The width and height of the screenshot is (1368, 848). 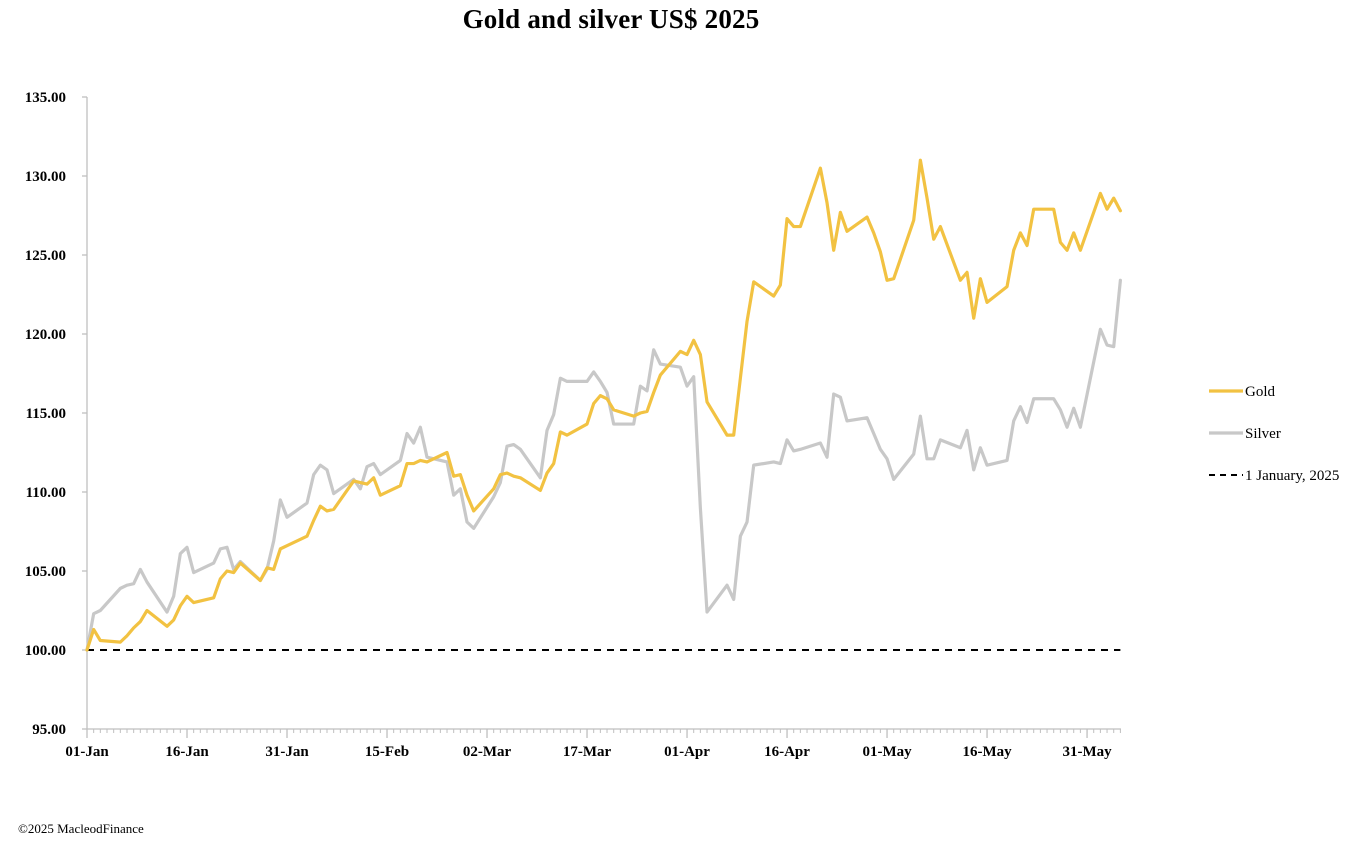 I want to click on y-tick-label: 100.00, so click(x=45, y=651).